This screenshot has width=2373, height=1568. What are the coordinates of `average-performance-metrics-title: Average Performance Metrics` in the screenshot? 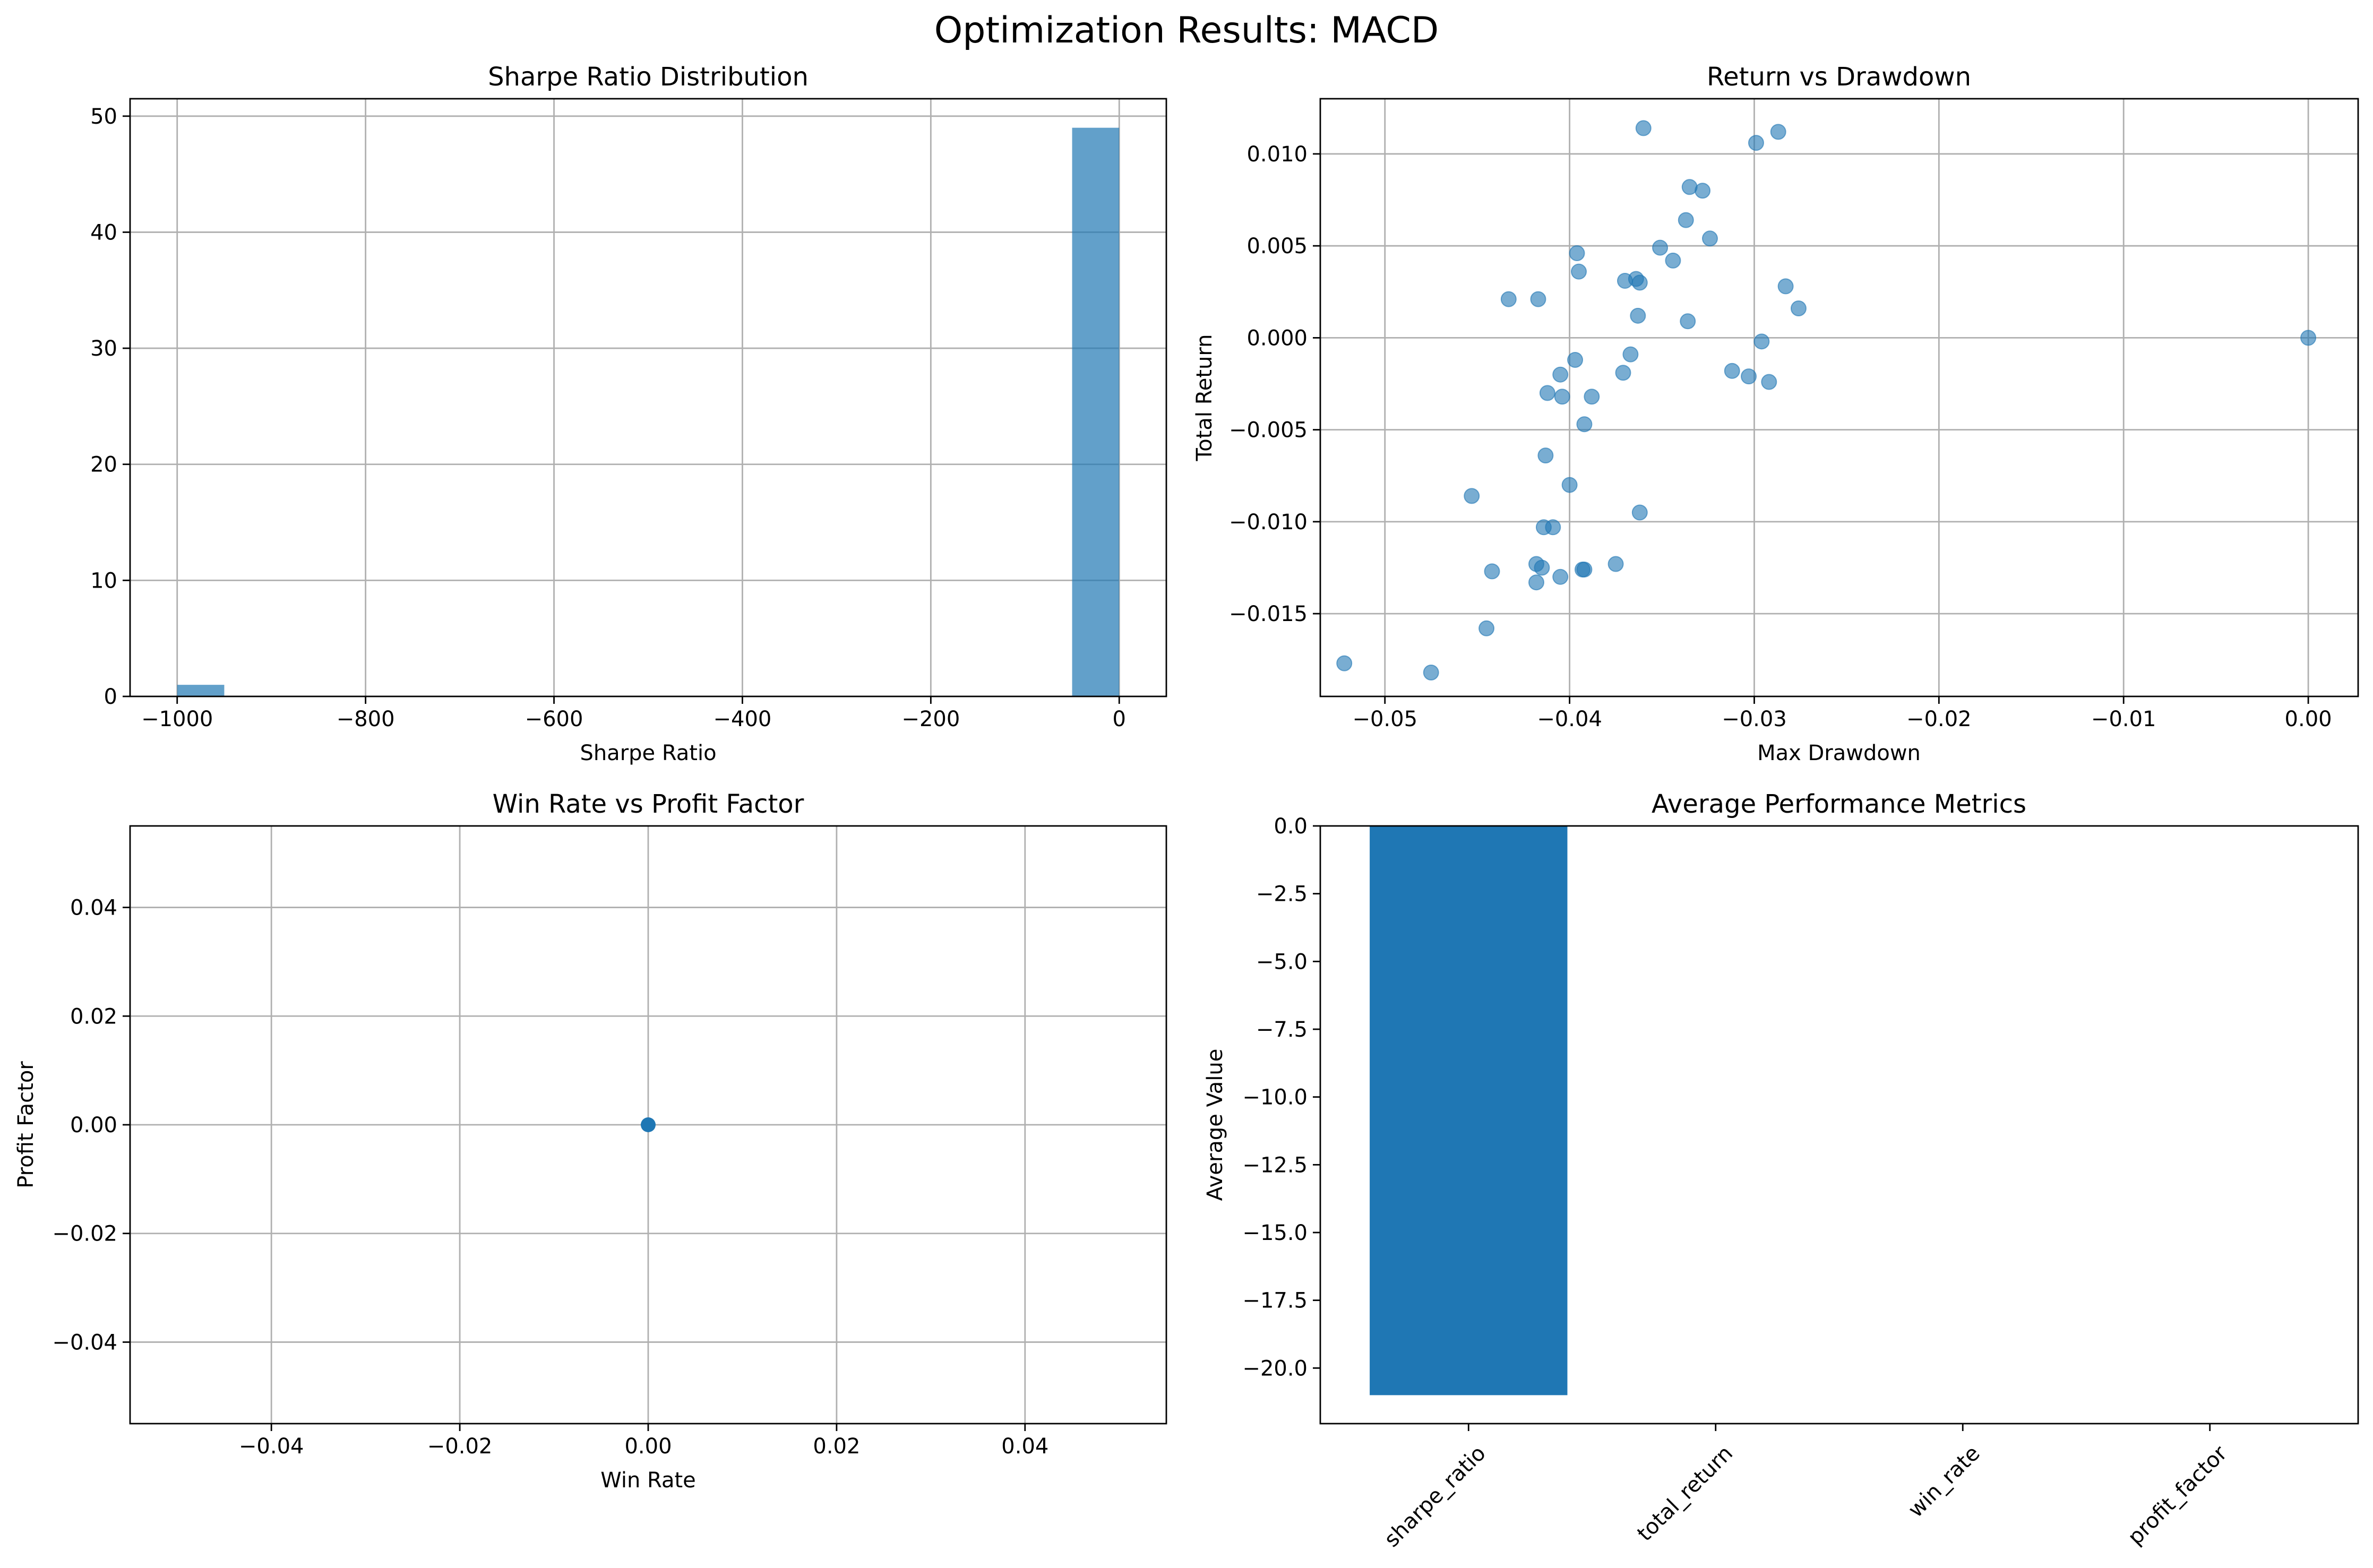 It's located at (1839, 804).